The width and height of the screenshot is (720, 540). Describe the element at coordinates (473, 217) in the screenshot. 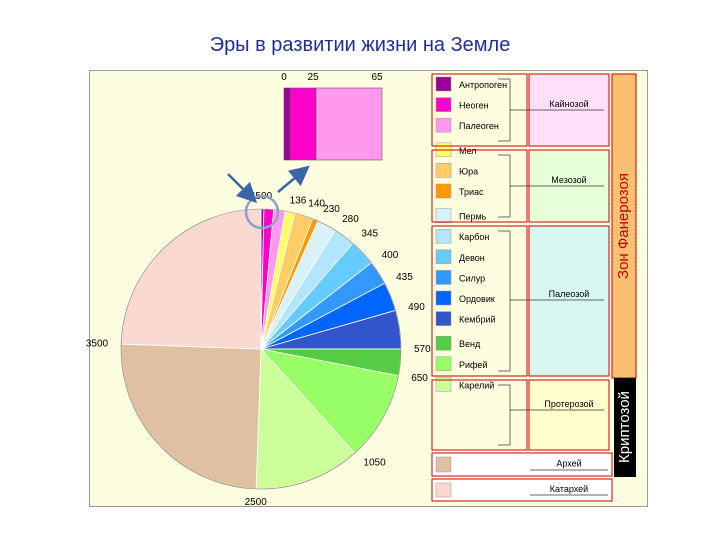

I see `legend-label: Пермь` at that location.